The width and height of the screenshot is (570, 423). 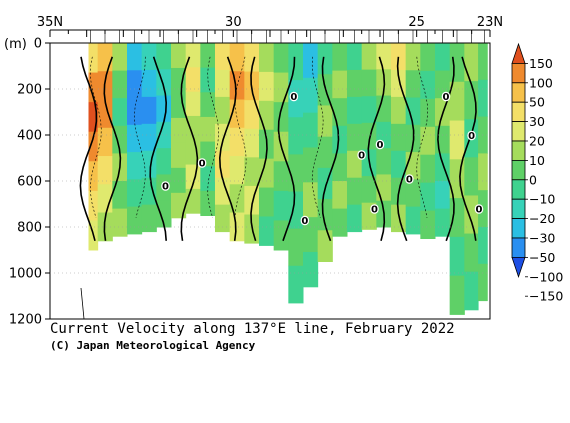 What do you see at coordinates (29, 90) in the screenshot?
I see `depth-tick-label: 200` at bounding box center [29, 90].